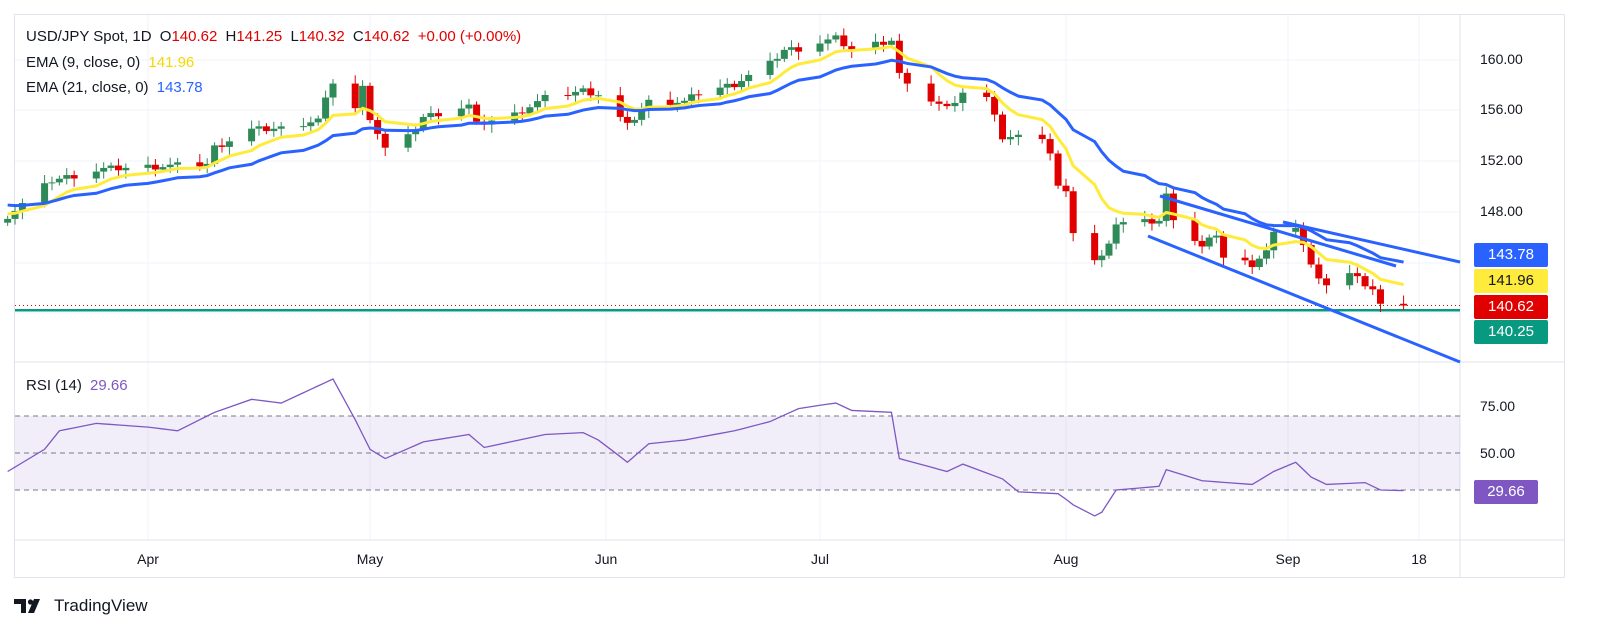  I want to click on time-tick: Apr, so click(148, 559).